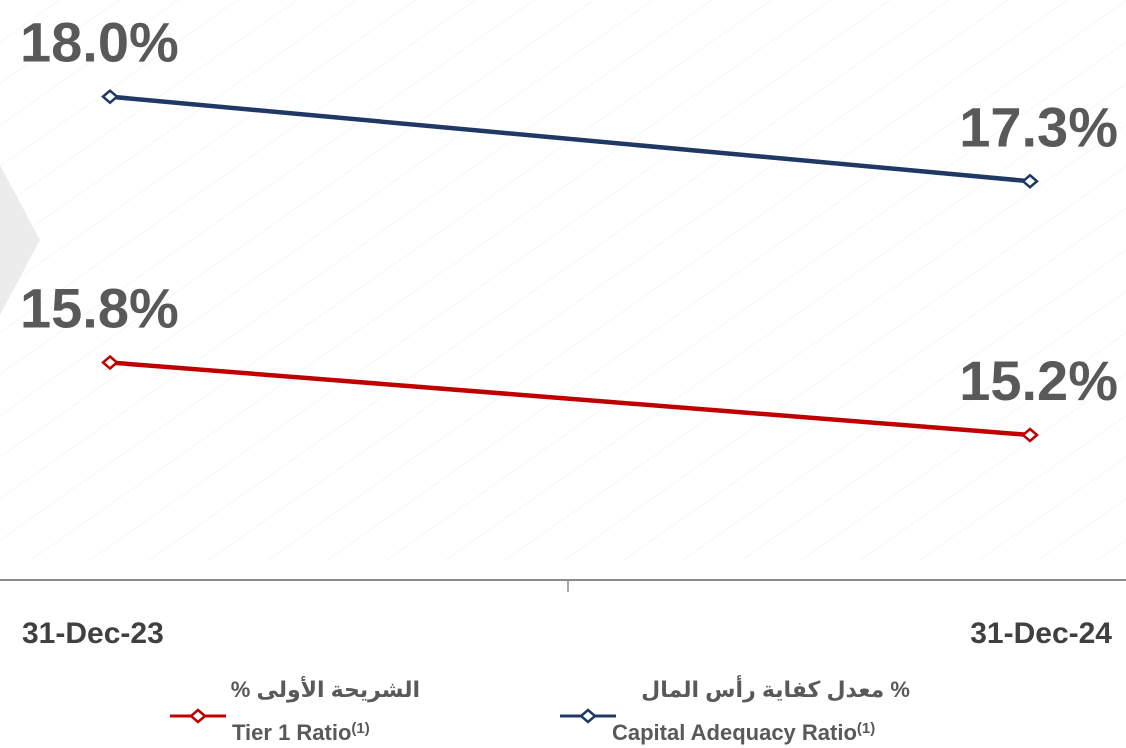 The height and width of the screenshot is (748, 1126). I want to click on data-label: 15.8%, so click(99, 308).